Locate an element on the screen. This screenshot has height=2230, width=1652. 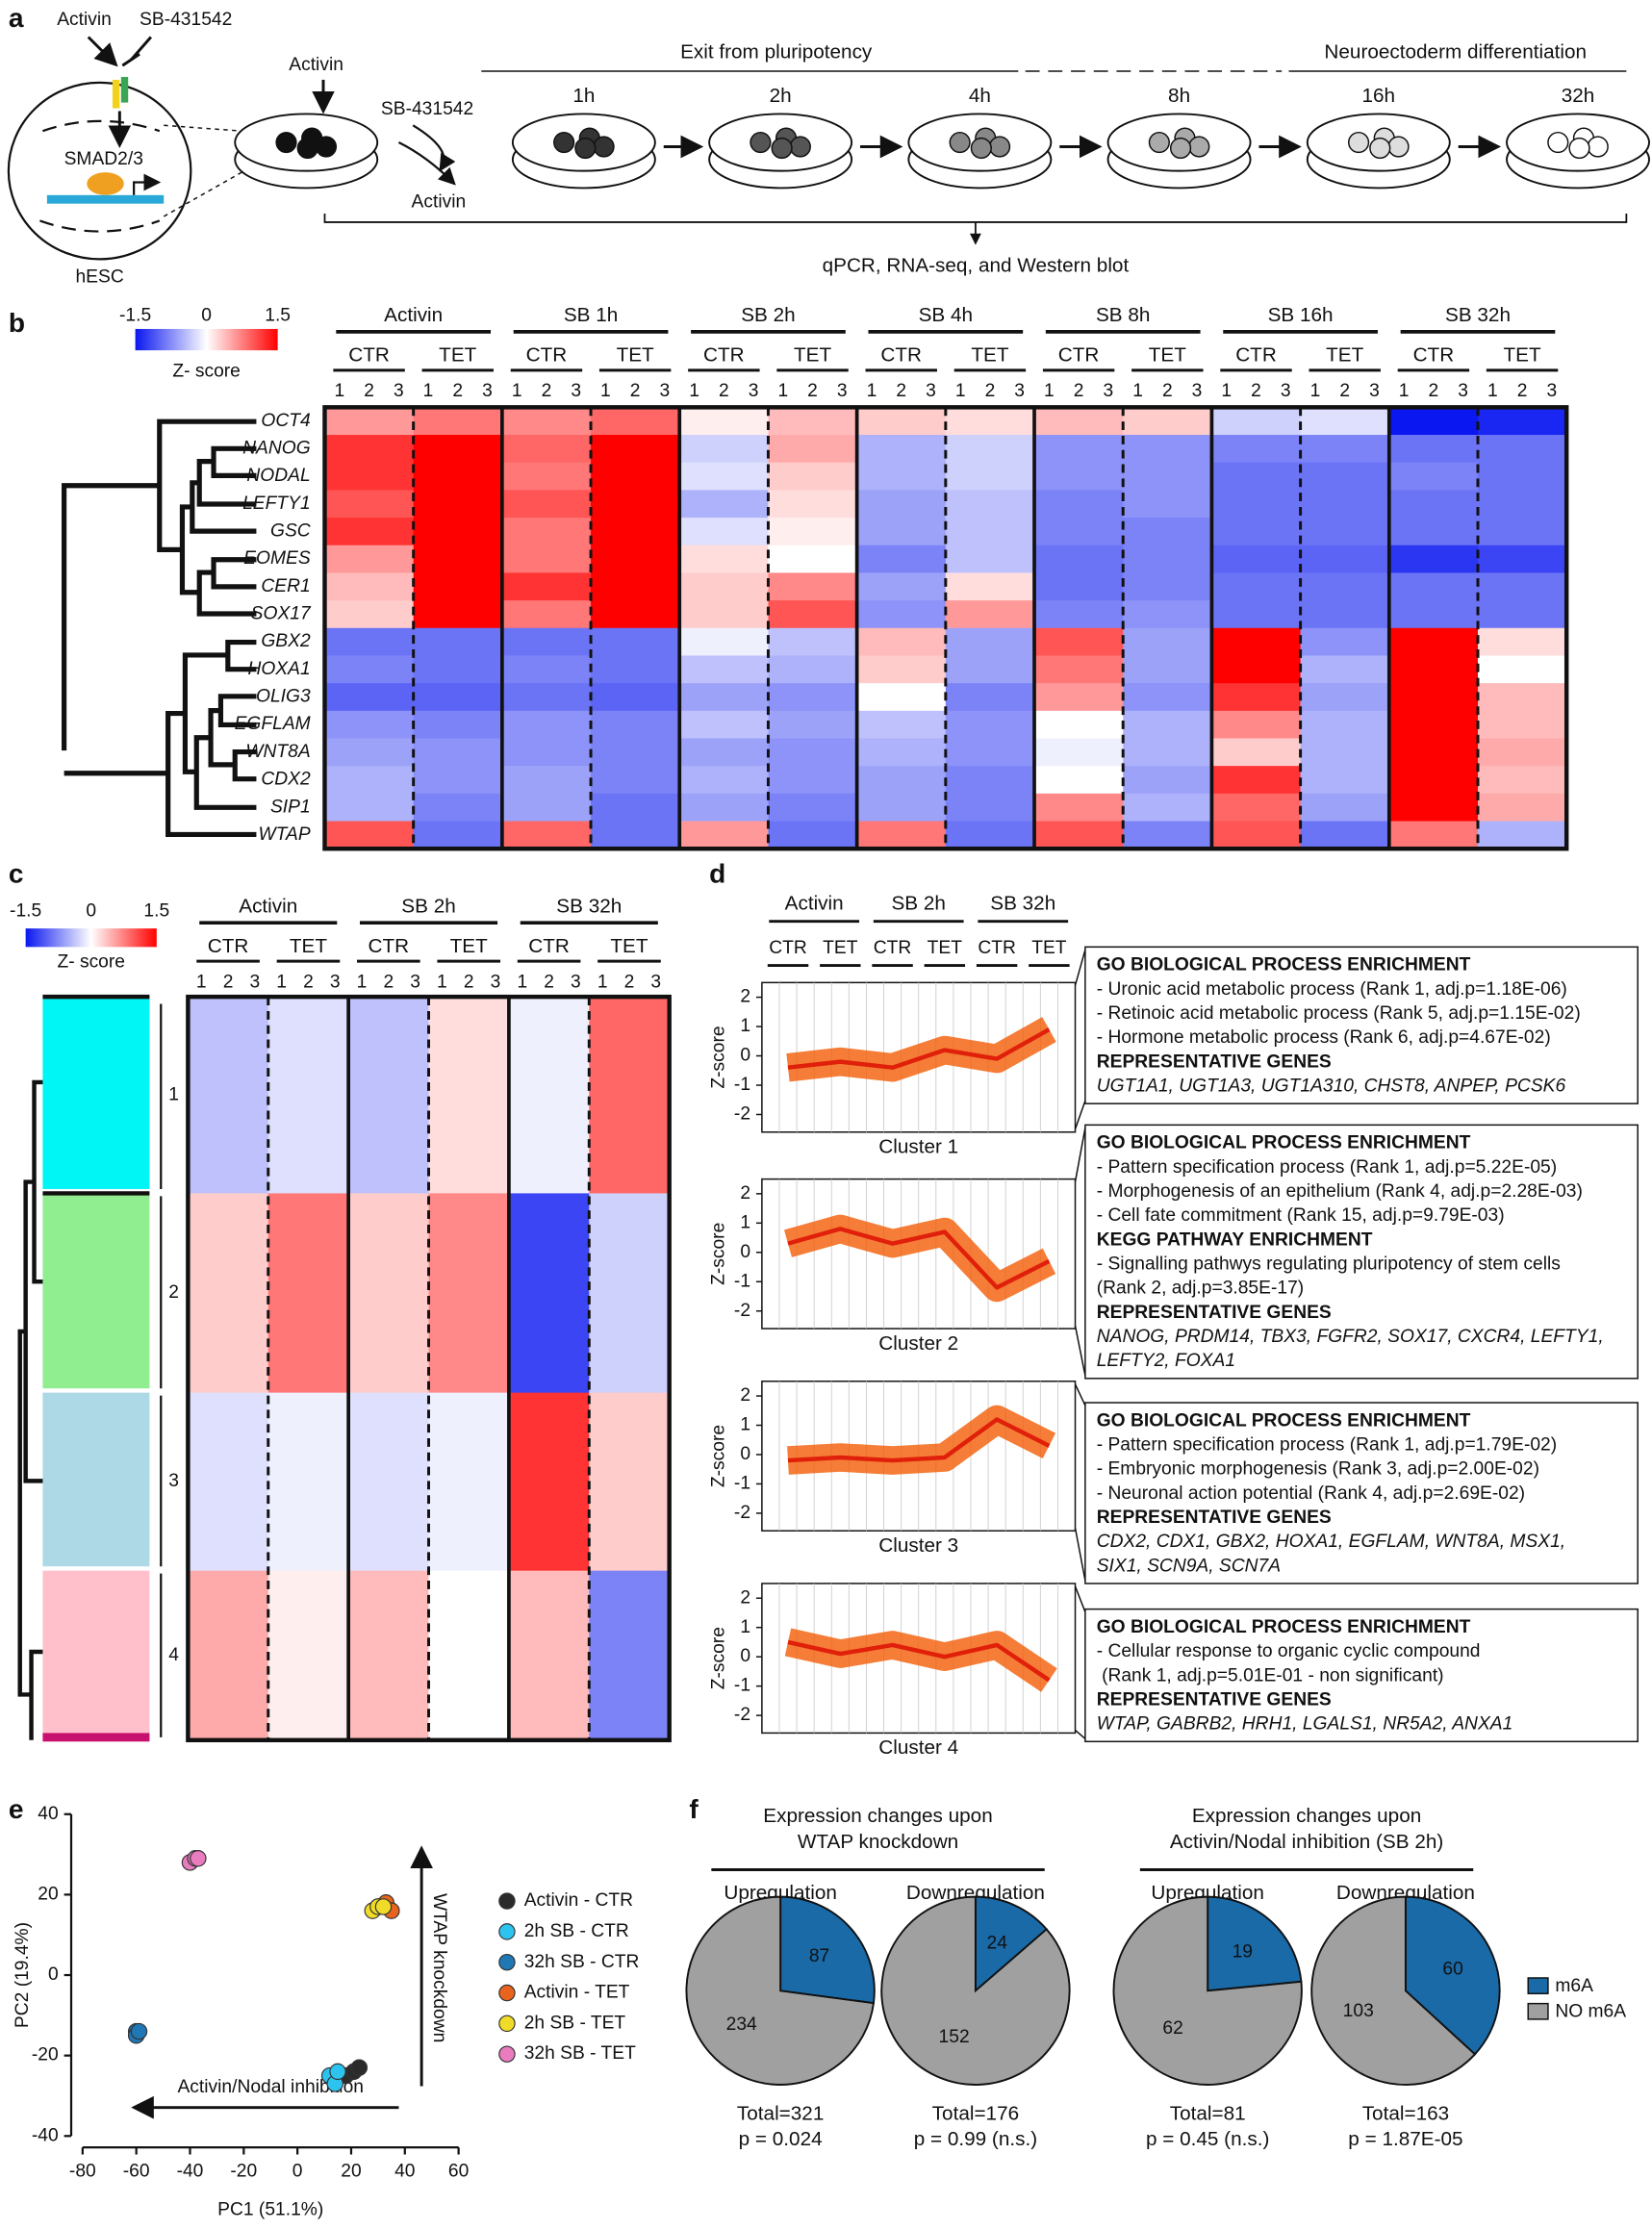
legend-swatch is located at coordinates (1538, 2011).